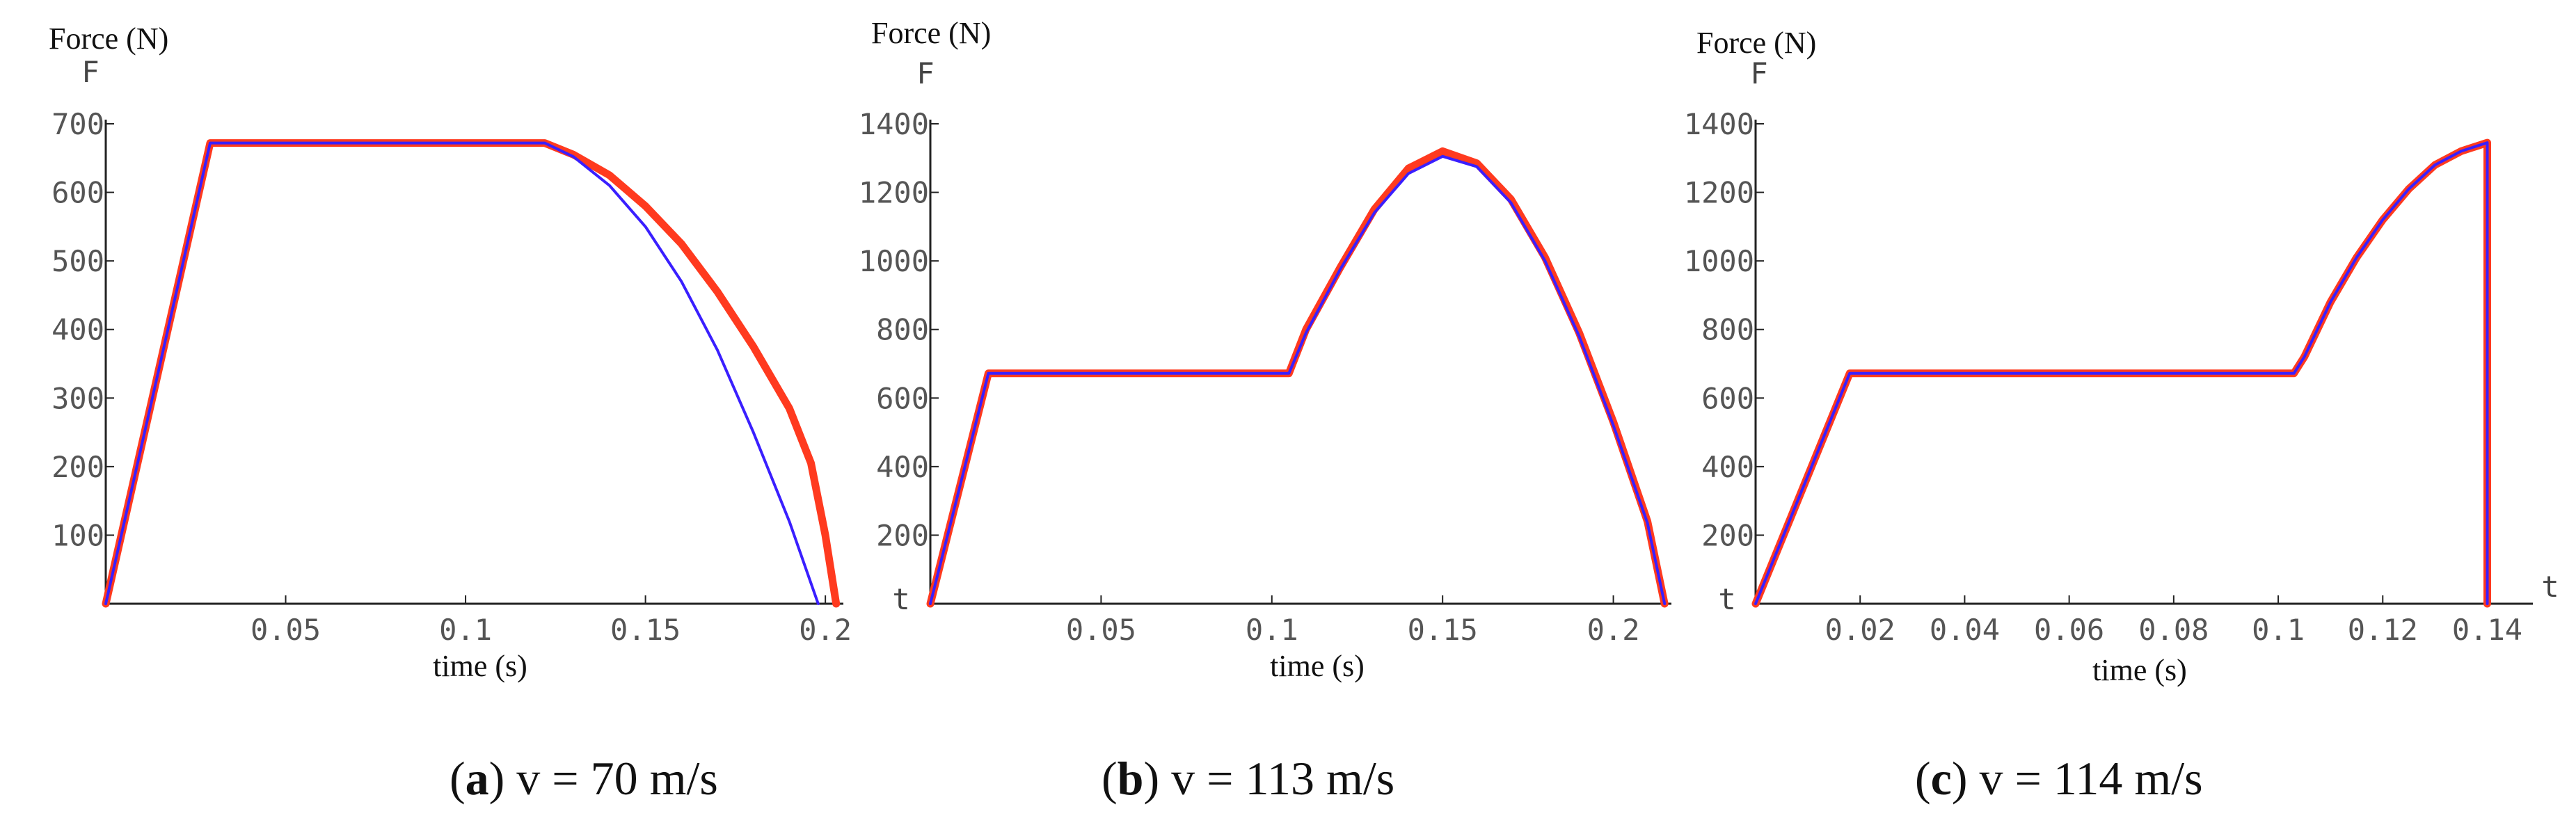 This screenshot has height=827, width=2576. I want to click on x-tick-label: 0.04, so click(1965, 630).